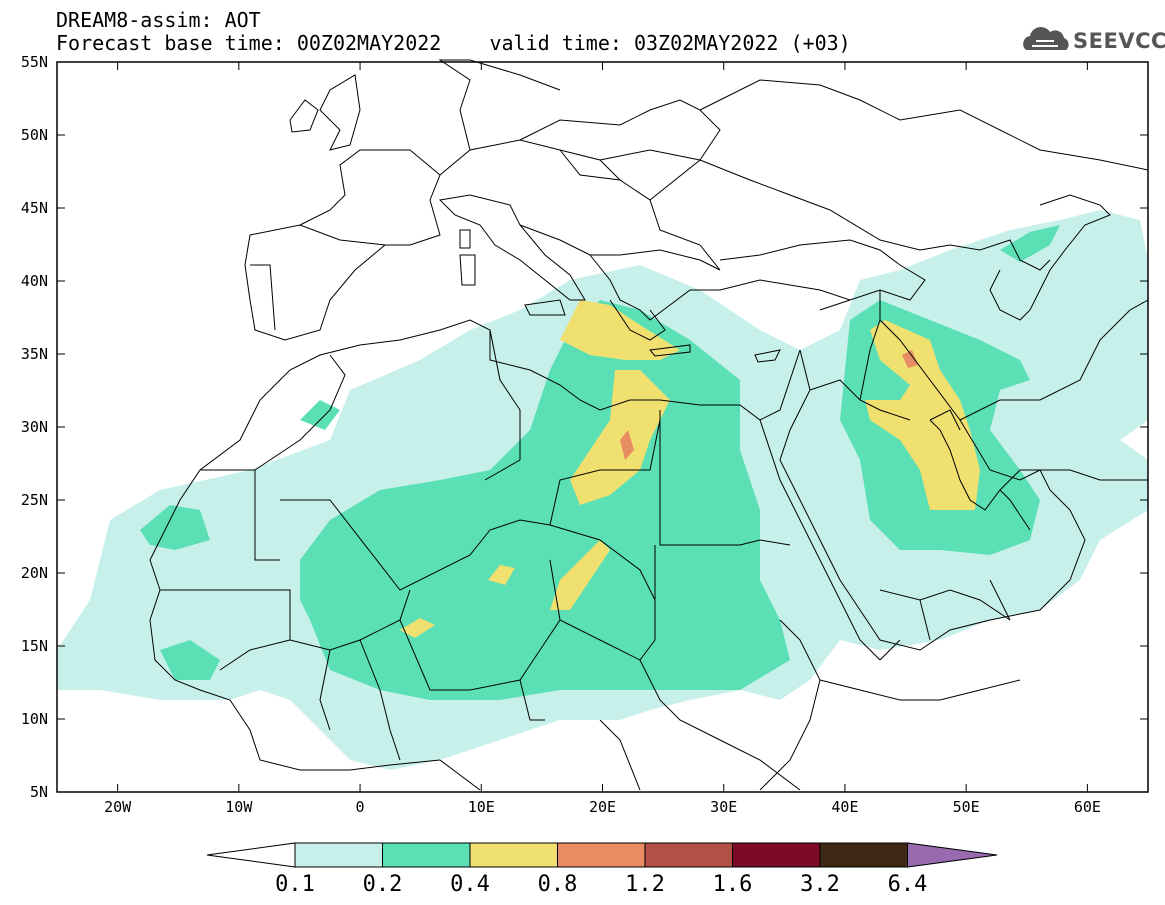 The width and height of the screenshot is (1165, 905). Describe the element at coordinates (360, 807) in the screenshot. I see `lon-label: 0` at that location.